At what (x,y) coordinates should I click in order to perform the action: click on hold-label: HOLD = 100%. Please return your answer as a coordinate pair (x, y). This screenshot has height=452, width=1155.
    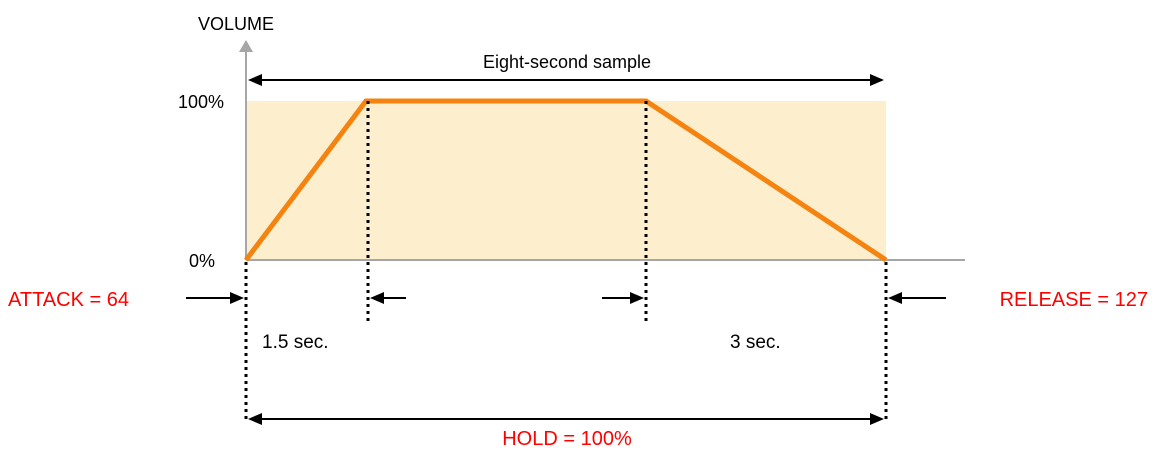
    Looking at the image, I should click on (567, 439).